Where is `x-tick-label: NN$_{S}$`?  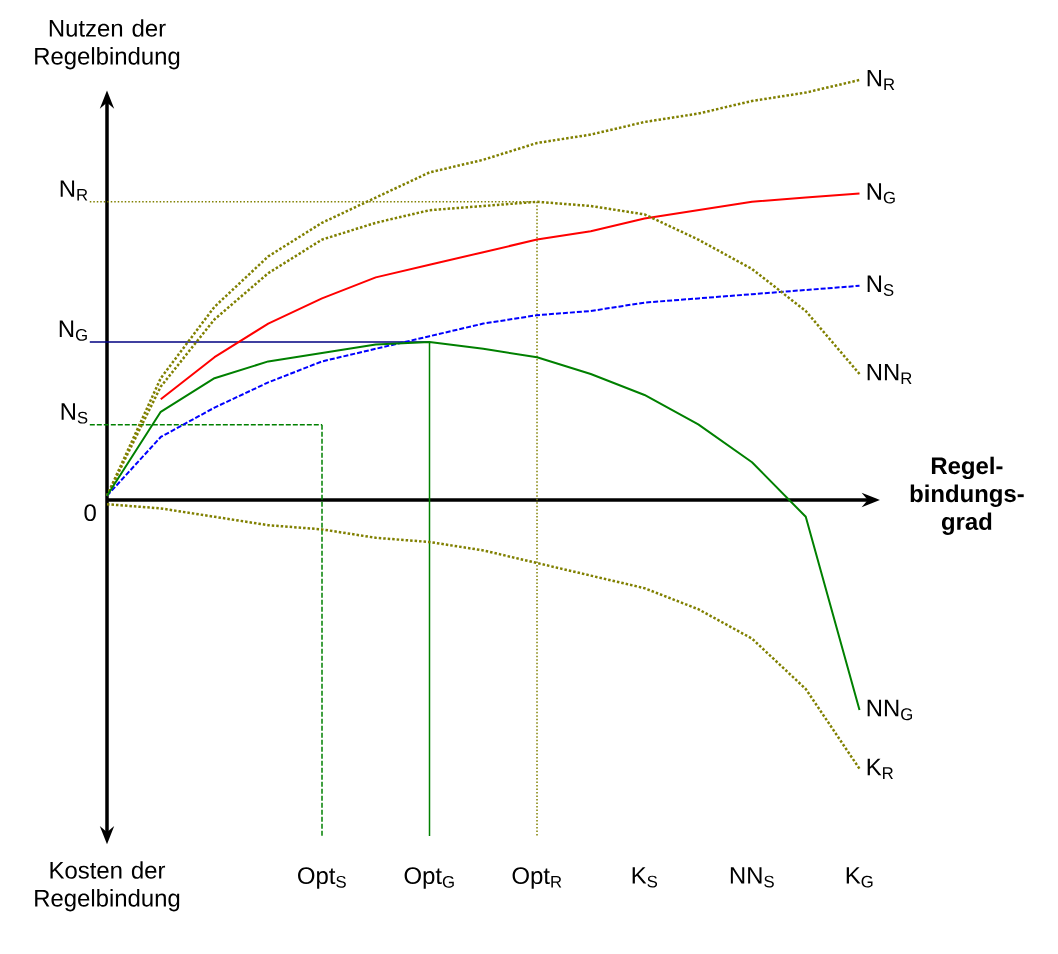
x-tick-label: NN$_{S}$ is located at coordinates (752, 877).